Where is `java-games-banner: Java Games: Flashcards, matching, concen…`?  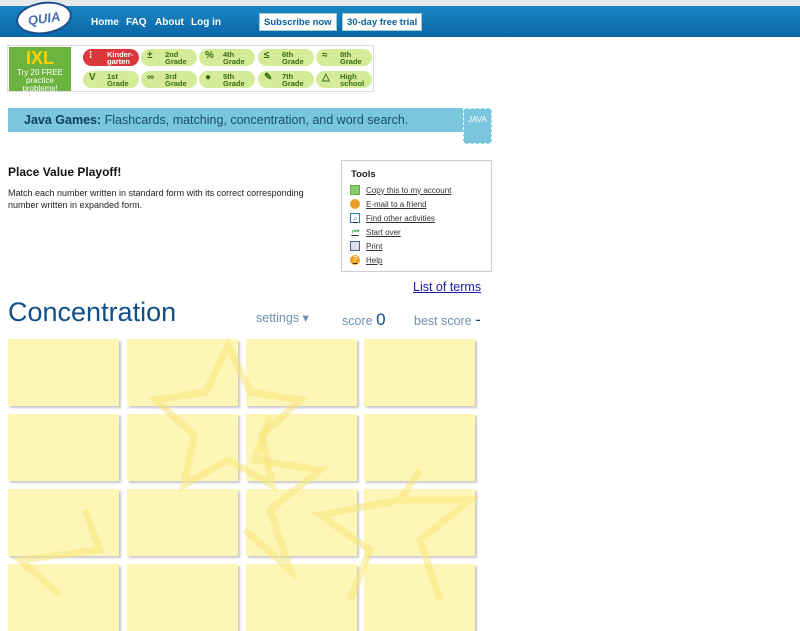 java-games-banner: Java Games: Flashcards, matching, concen… is located at coordinates (250, 120).